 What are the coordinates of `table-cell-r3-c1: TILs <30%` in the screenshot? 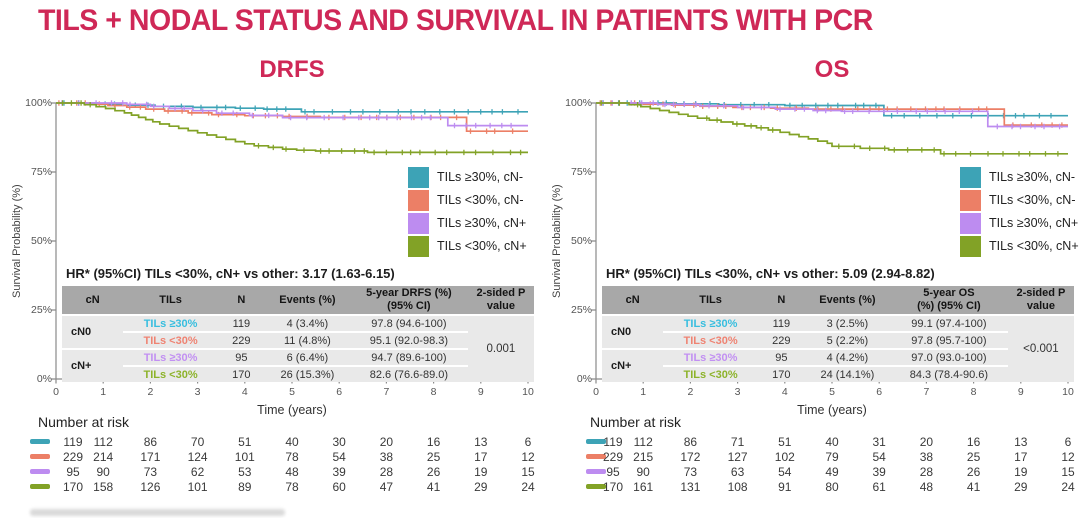 It's located at (710, 374).